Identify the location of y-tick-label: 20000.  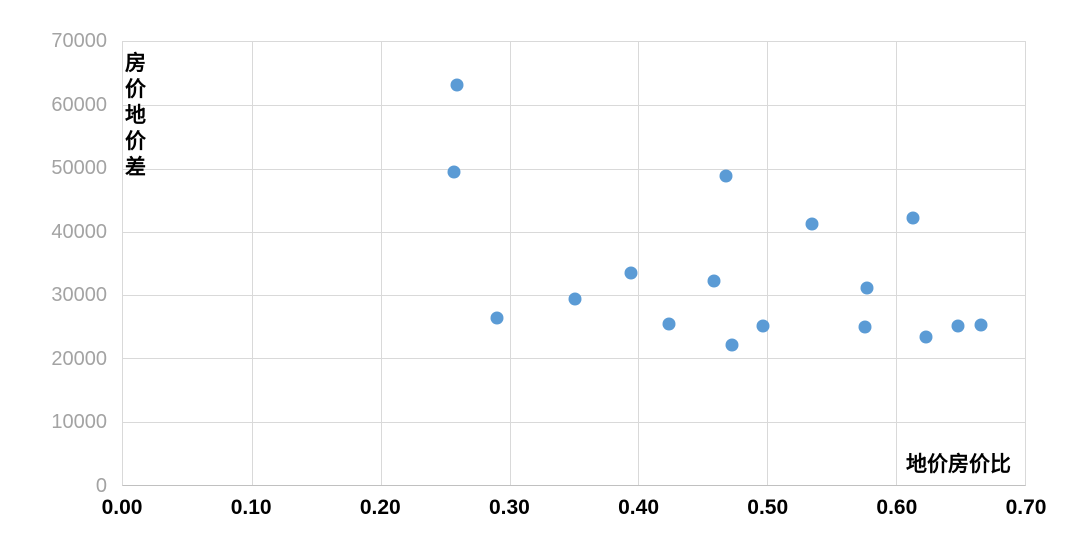
(79, 358).